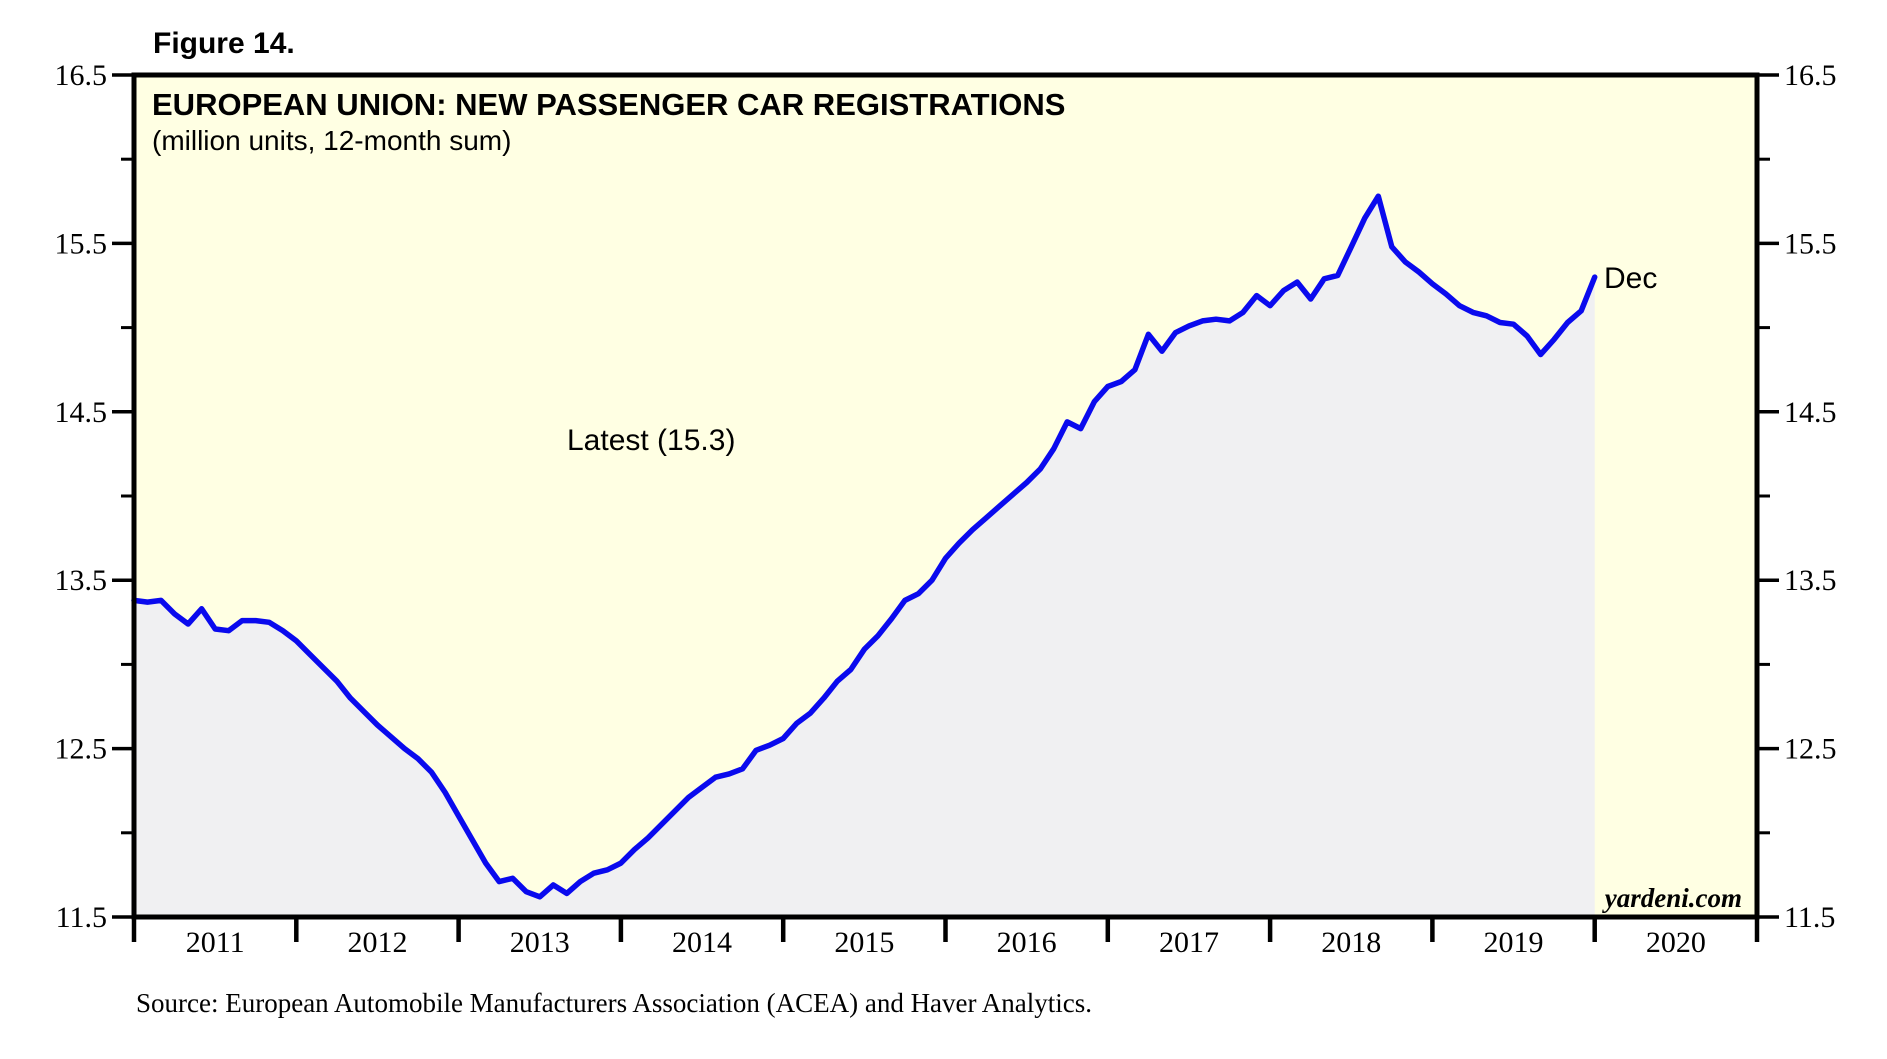 The width and height of the screenshot is (1887, 1059). What do you see at coordinates (1810, 75) in the screenshot?
I see `y-axis-label-right: 16.5` at bounding box center [1810, 75].